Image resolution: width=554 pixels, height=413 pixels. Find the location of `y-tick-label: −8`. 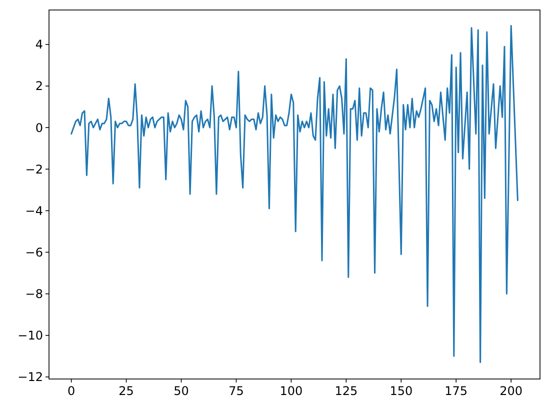

y-tick-label: −8 is located at coordinates (34, 294).